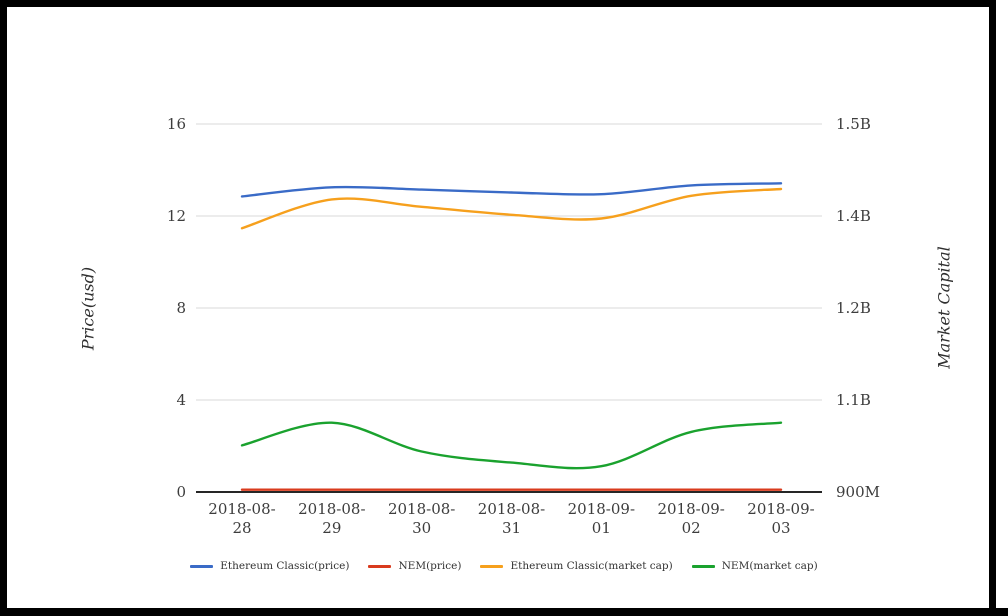 Image resolution: width=1008 pixels, height=616 pixels. I want to click on x-axis-tick-label: 2018-08- 30, so click(422, 519).